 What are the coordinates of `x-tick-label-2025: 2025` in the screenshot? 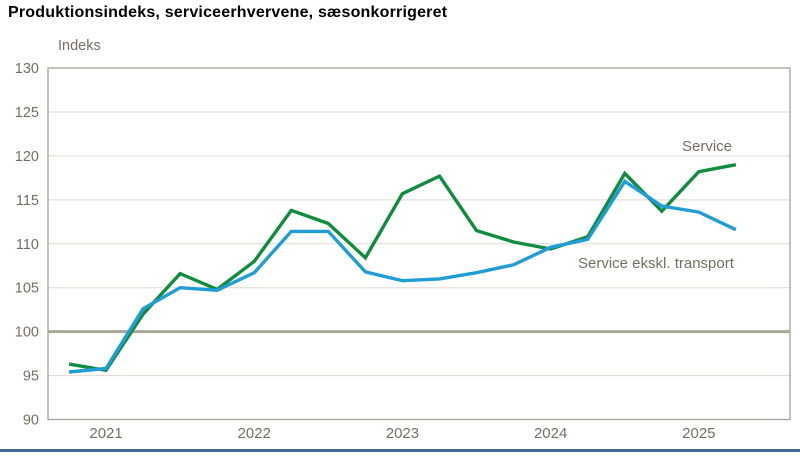 It's located at (698, 433).